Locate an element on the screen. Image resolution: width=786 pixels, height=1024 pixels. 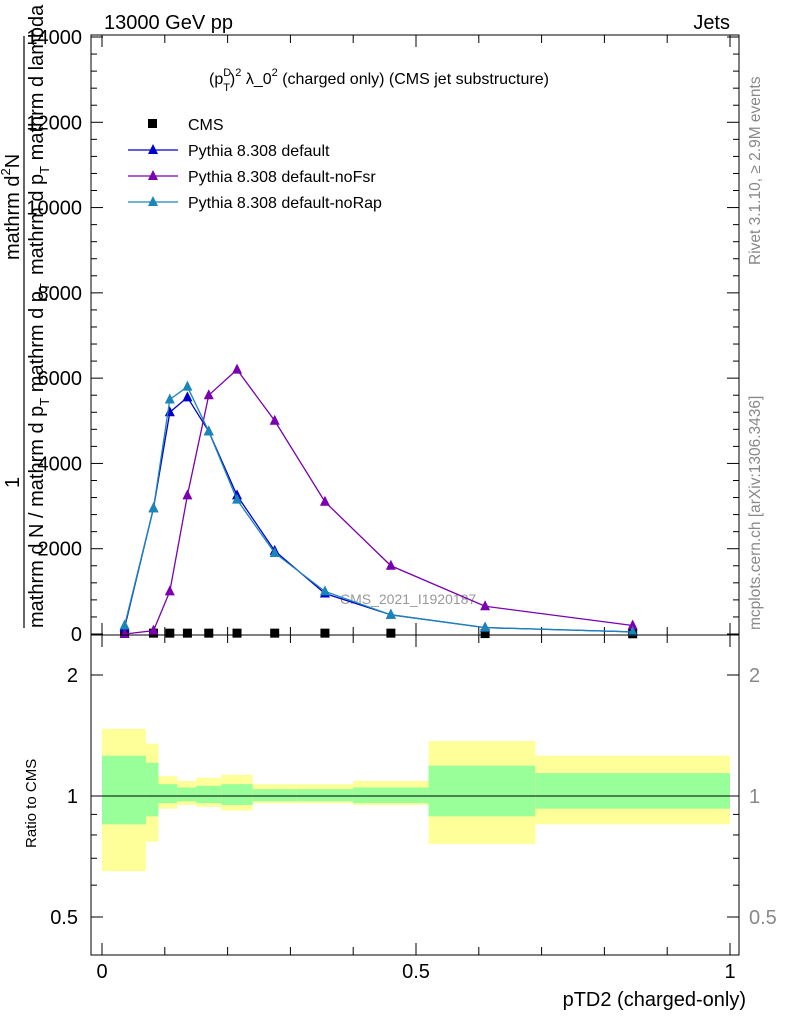
legend-label-norap: Pythia 8.308 default-noRap is located at coordinates (285, 203).